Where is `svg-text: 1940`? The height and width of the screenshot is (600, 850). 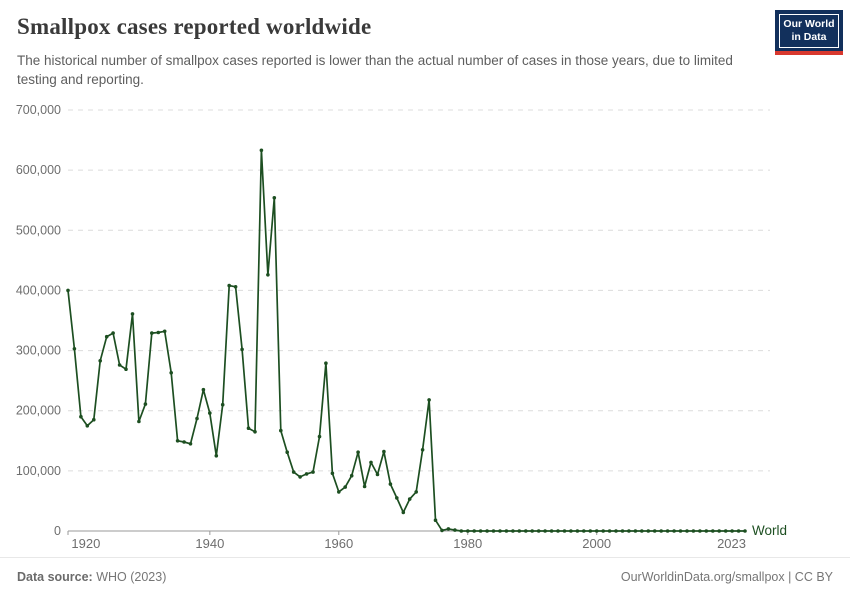 svg-text: 1940 is located at coordinates (209, 543).